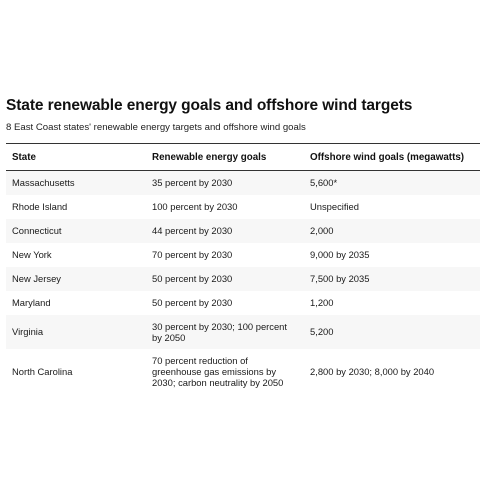 The image size is (500, 500). I want to click on cell-state: Maryland, so click(76, 302).